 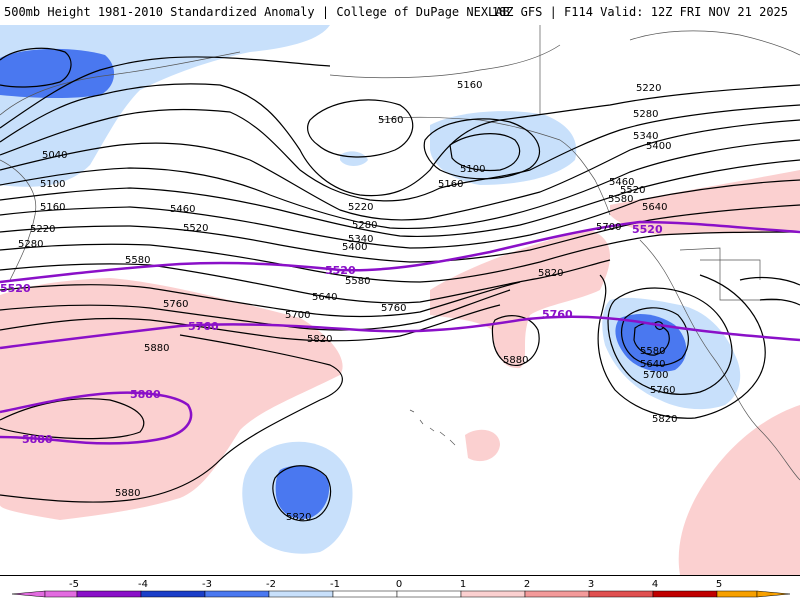 I want to click on colorbar-arrow-right, so click(x=773, y=594).